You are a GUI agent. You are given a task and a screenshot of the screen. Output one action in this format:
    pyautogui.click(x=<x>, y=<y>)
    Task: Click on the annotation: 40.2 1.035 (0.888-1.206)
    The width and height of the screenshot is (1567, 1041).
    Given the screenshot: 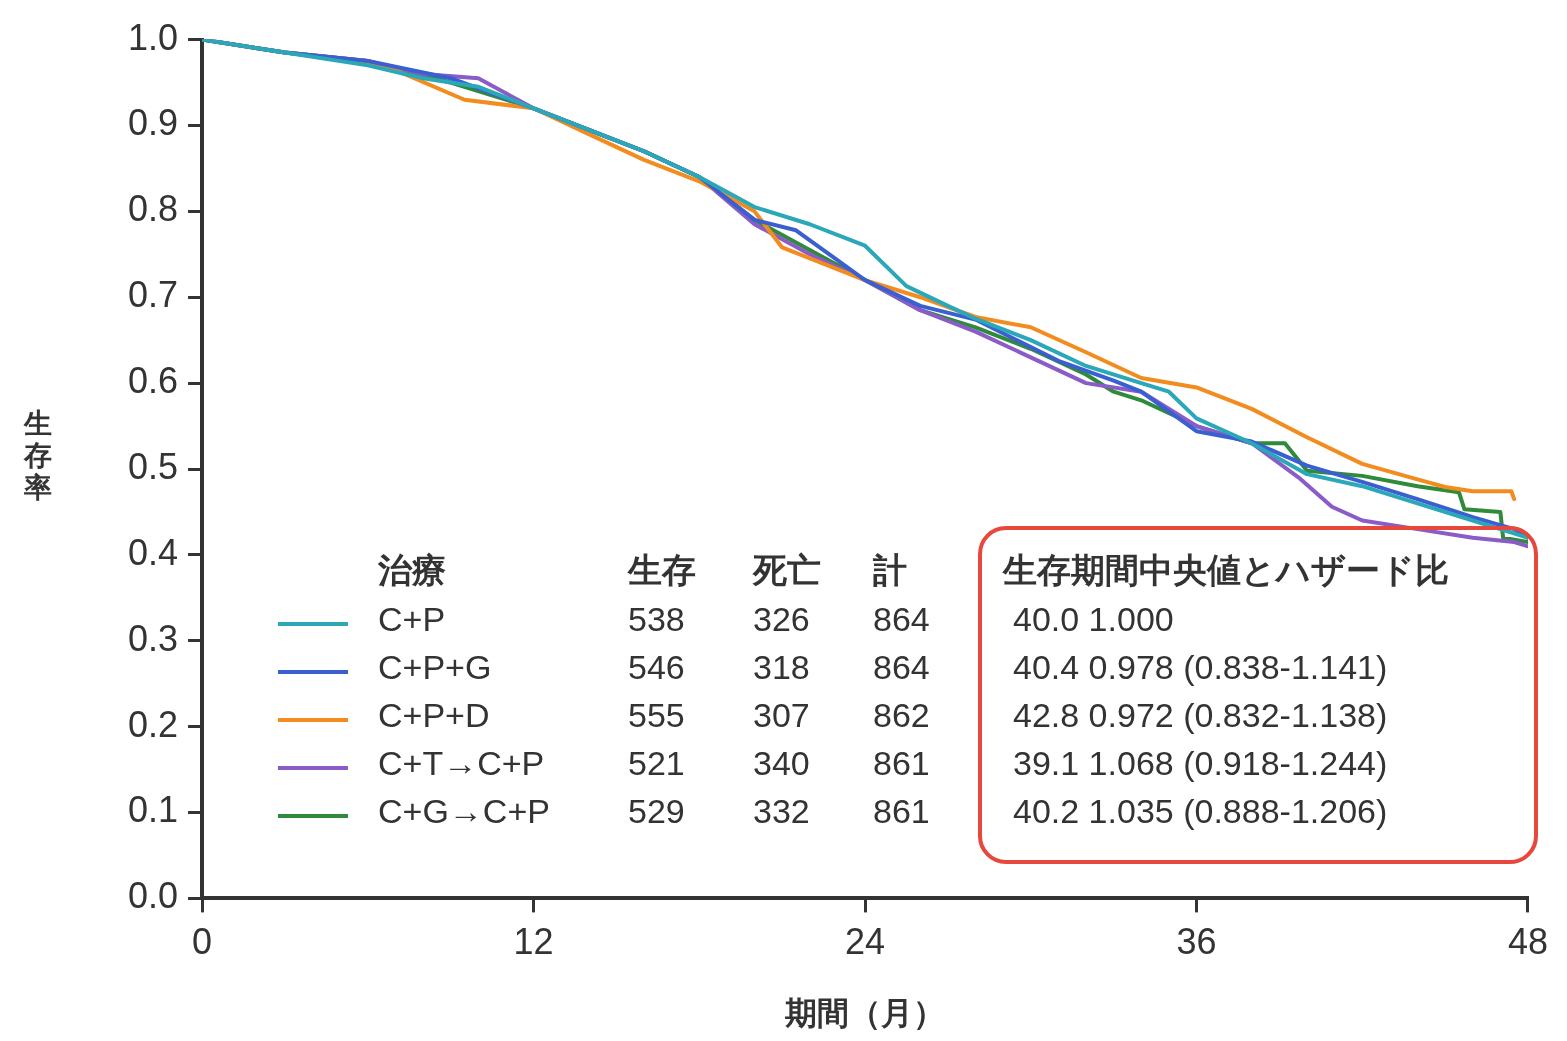 What is the action you would take?
    pyautogui.click(x=1200, y=811)
    